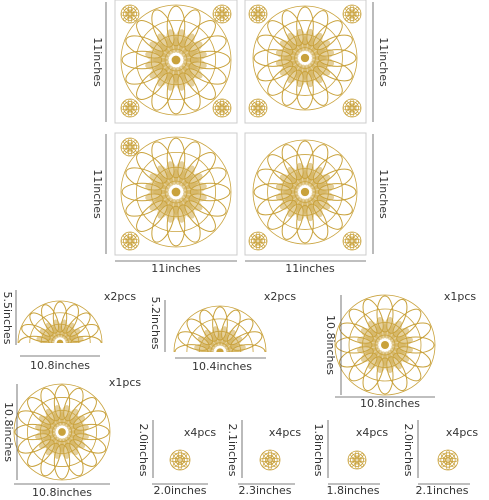  What do you see at coordinates (125, 382) in the screenshot?
I see `quantity-label: x1pcs` at bounding box center [125, 382].